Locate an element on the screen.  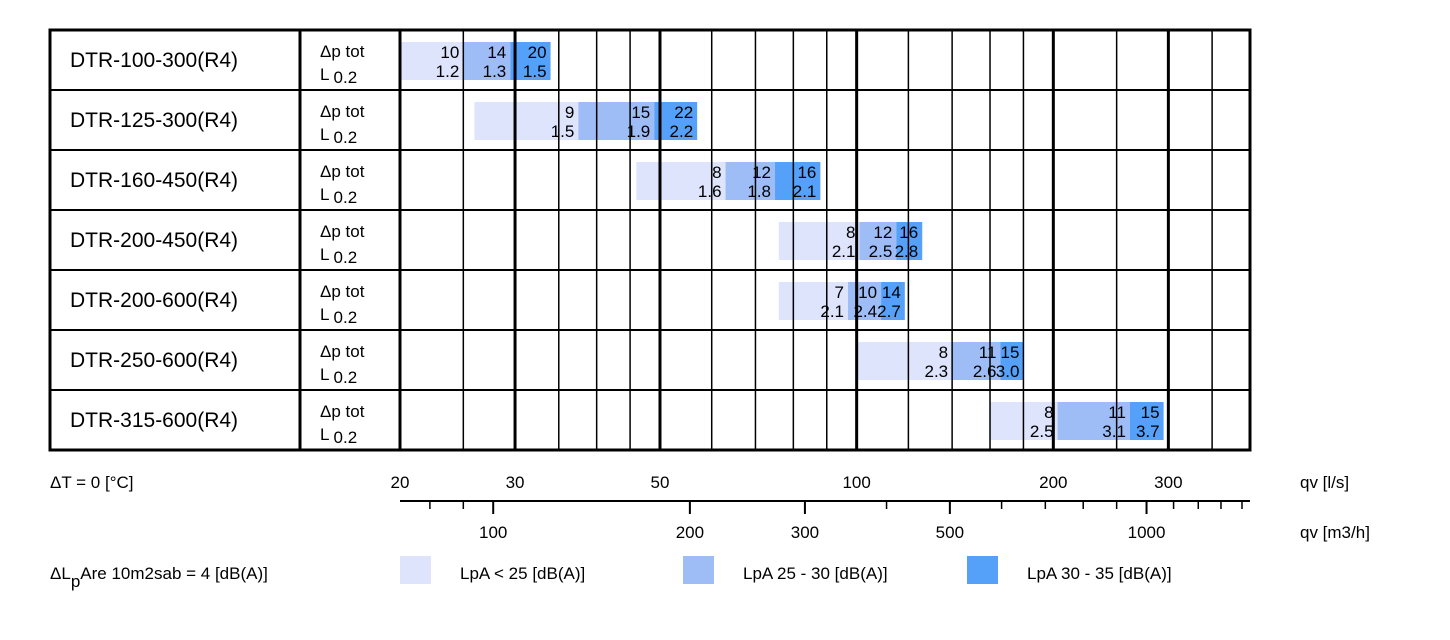
bar-length-label: 3.7 is located at coordinates (1148, 431).